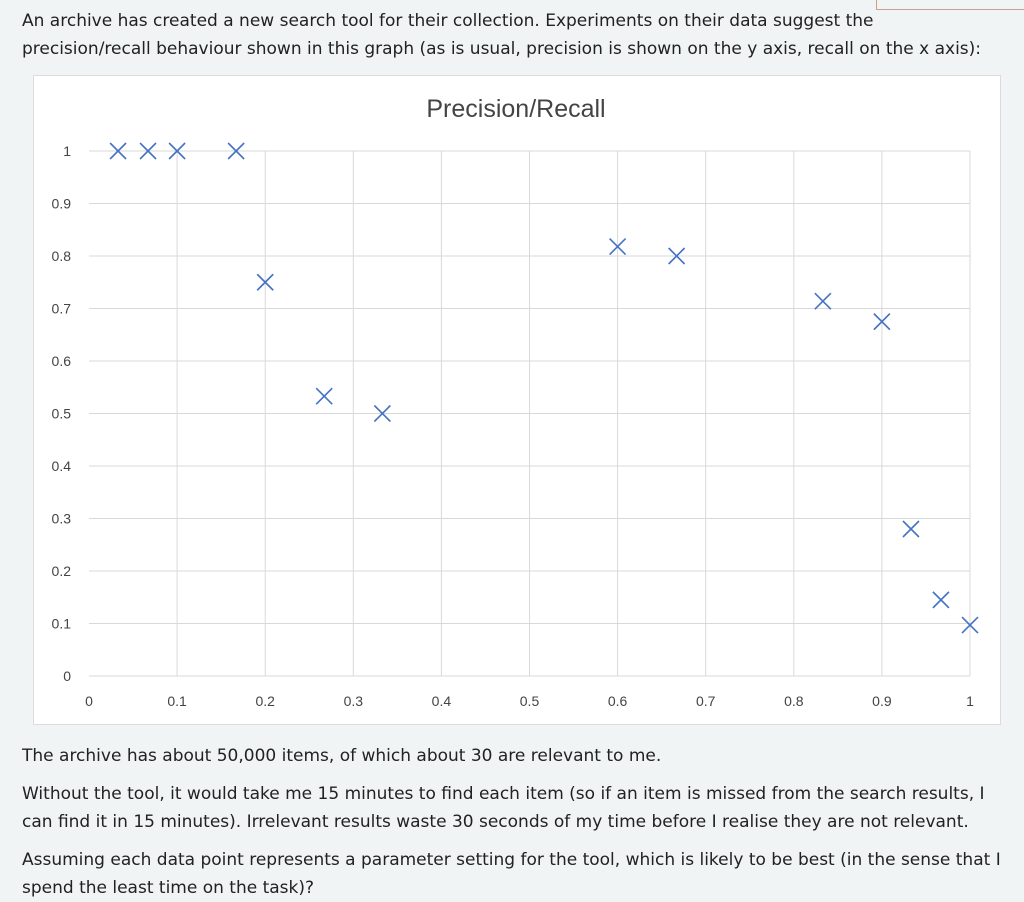  Describe the element at coordinates (62, 466) in the screenshot. I see `y-tick-label: 0.4` at that location.